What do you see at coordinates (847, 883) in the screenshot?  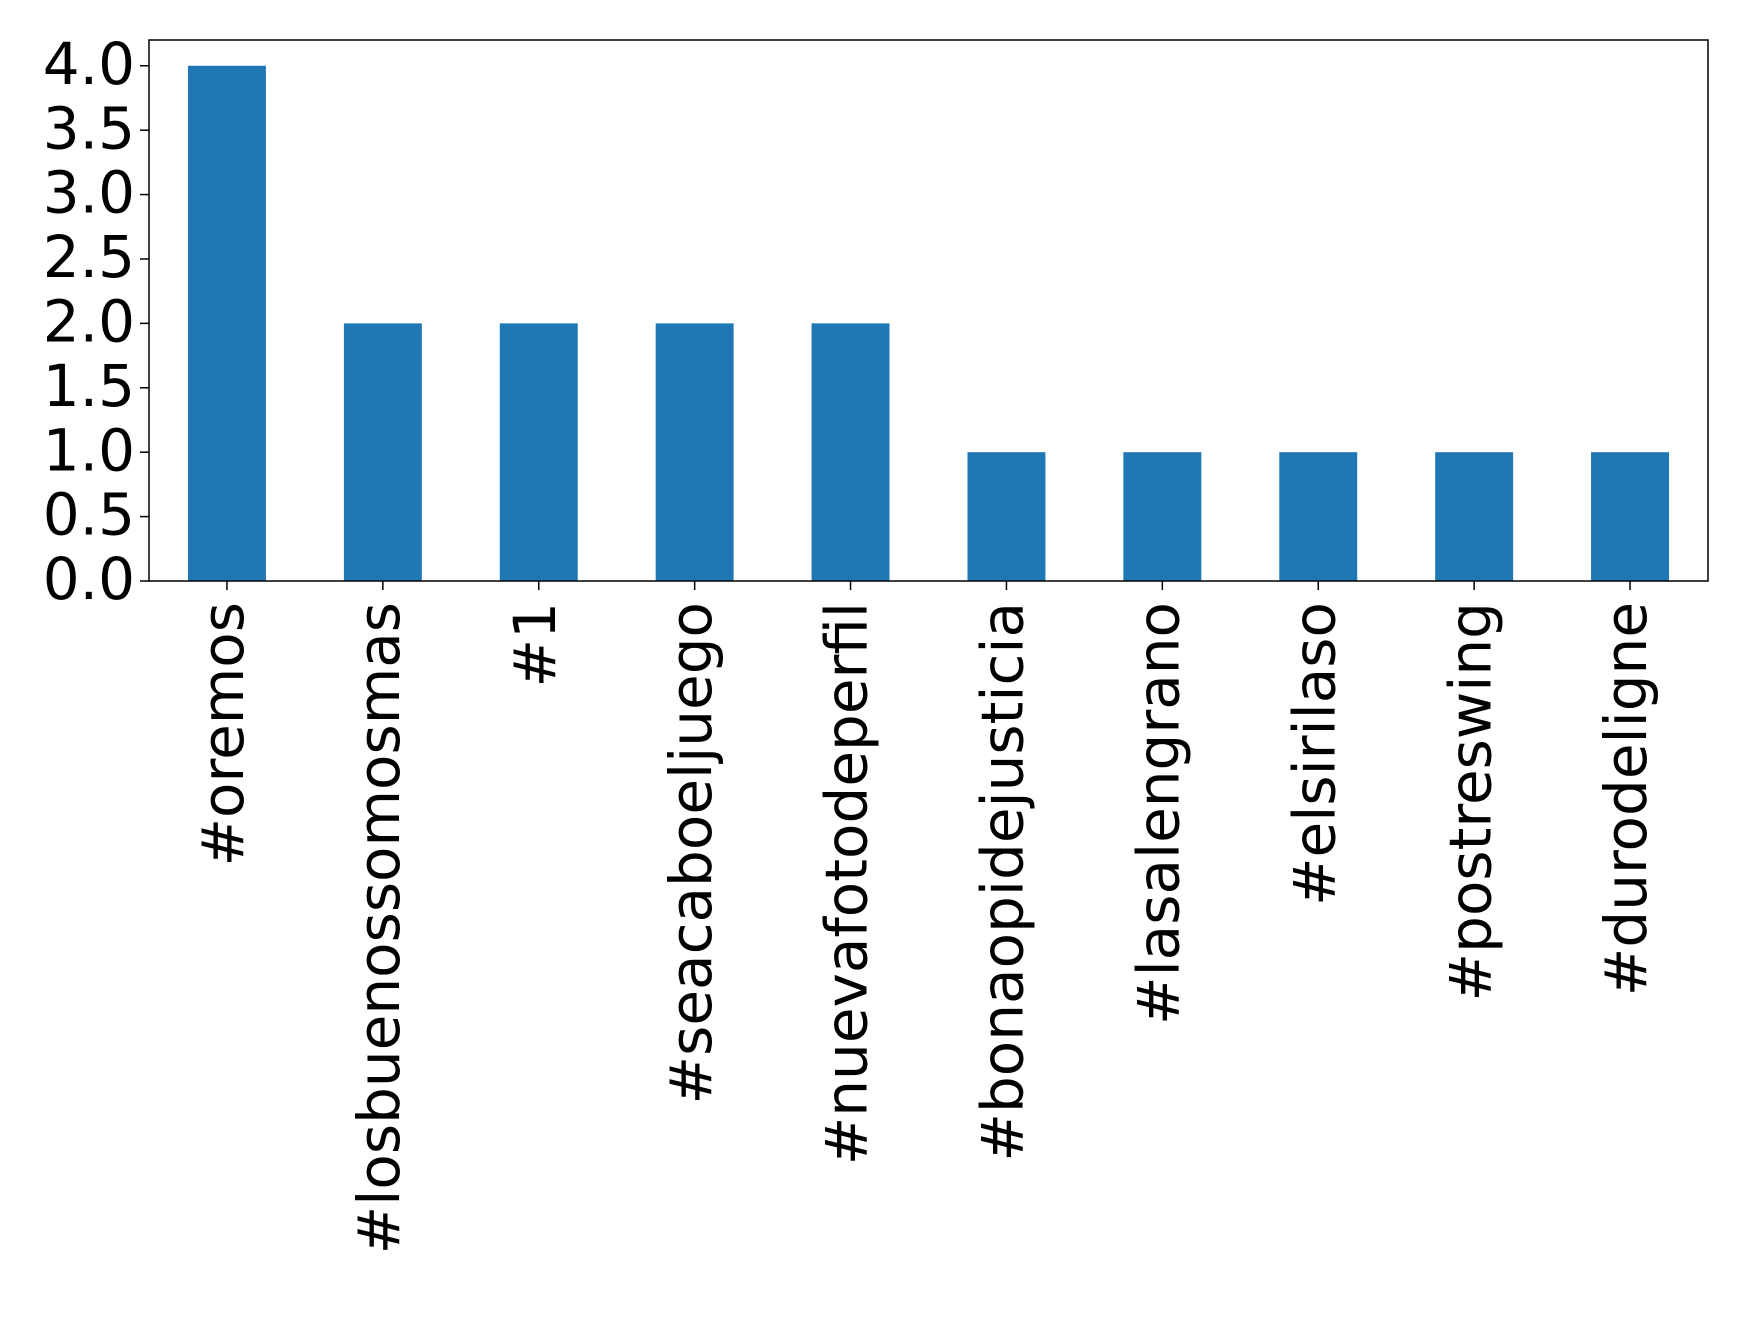 I see `x-tick-label: #nuevafotodeperfil` at bounding box center [847, 883].